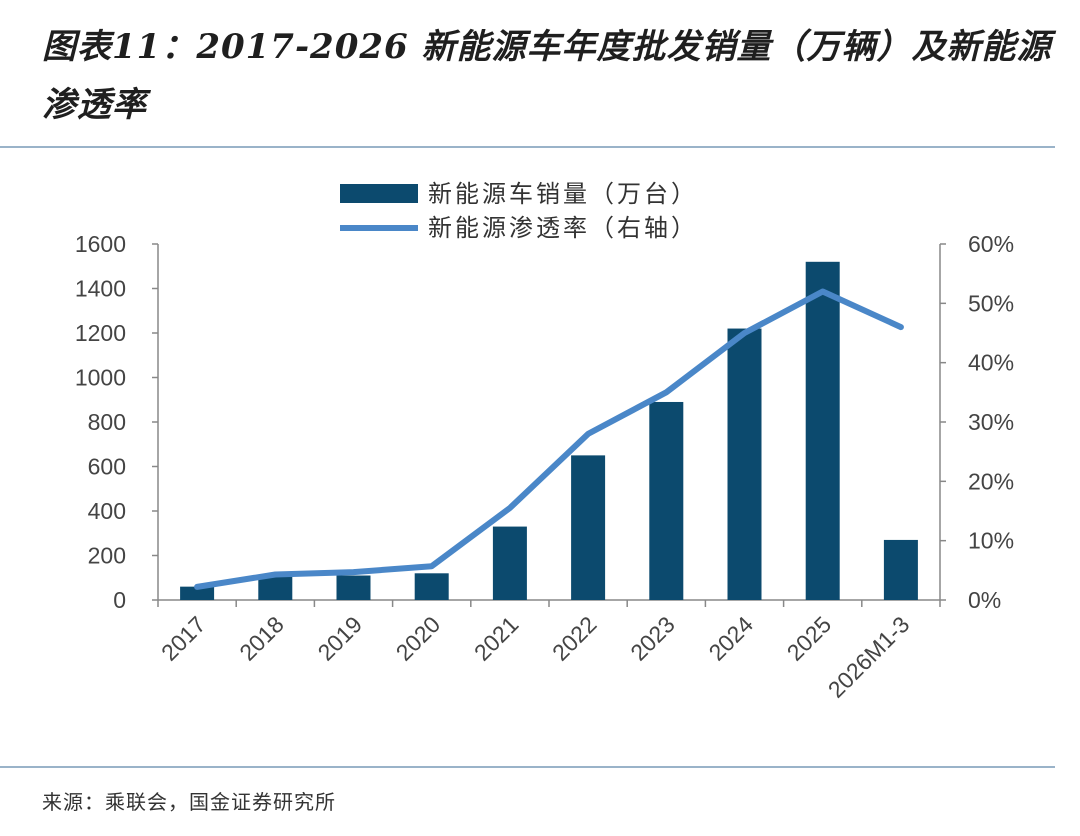 This screenshot has height=836, width=1080. What do you see at coordinates (107, 422) in the screenshot?
I see `left-tick-label: 800` at bounding box center [107, 422].